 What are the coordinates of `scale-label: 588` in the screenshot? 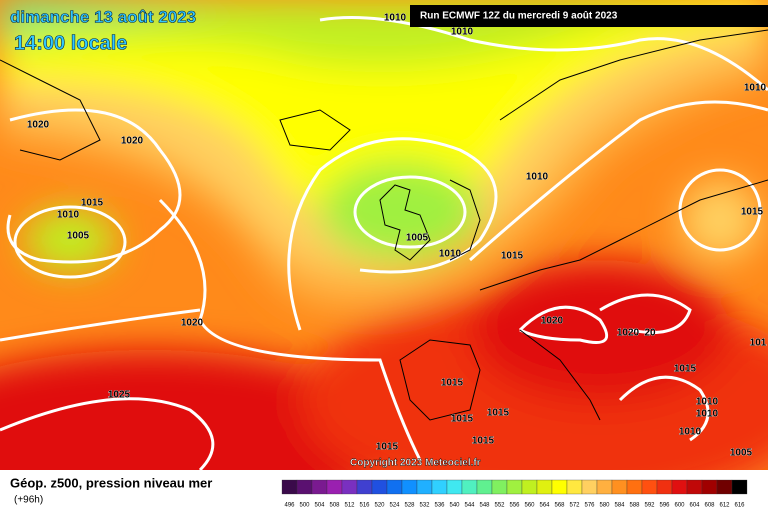 It's located at (634, 506).